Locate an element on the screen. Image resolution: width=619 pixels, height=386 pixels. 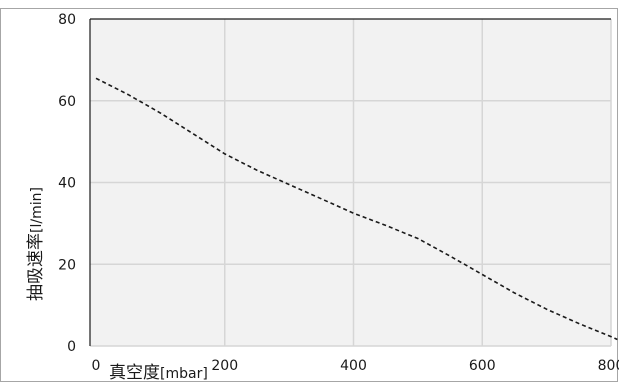
y-tick-label: 60 is located at coordinates (67, 102).